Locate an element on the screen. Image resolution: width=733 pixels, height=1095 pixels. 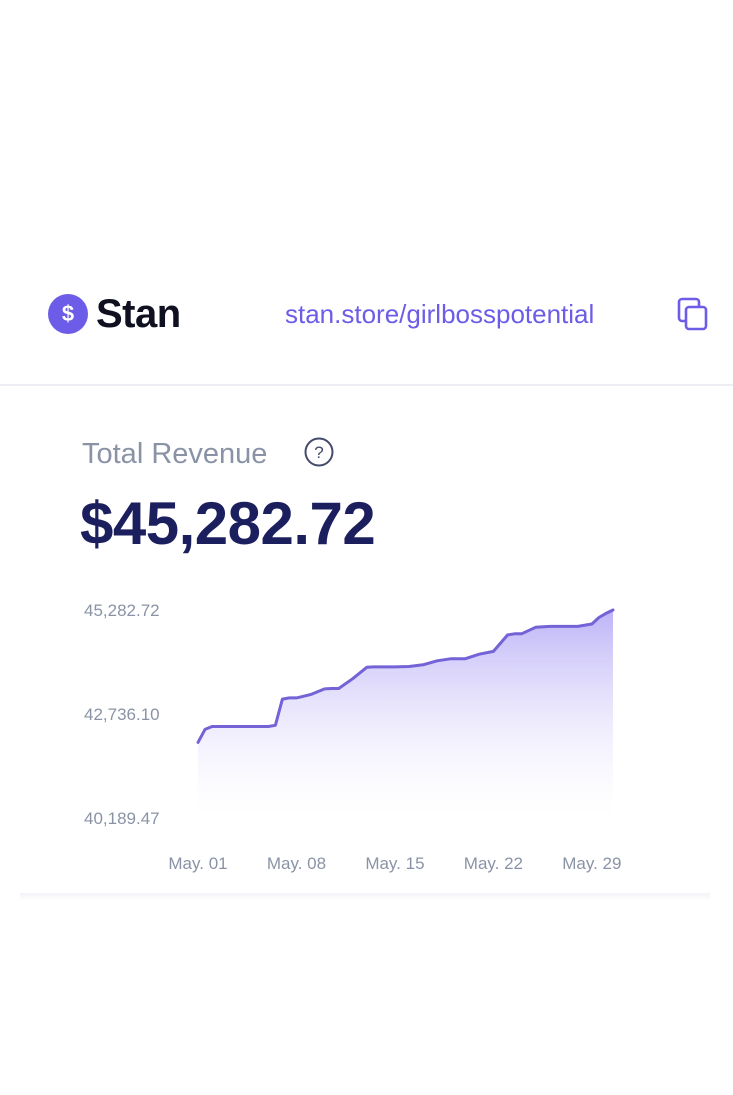
help-symbol: ? is located at coordinates (318, 452).